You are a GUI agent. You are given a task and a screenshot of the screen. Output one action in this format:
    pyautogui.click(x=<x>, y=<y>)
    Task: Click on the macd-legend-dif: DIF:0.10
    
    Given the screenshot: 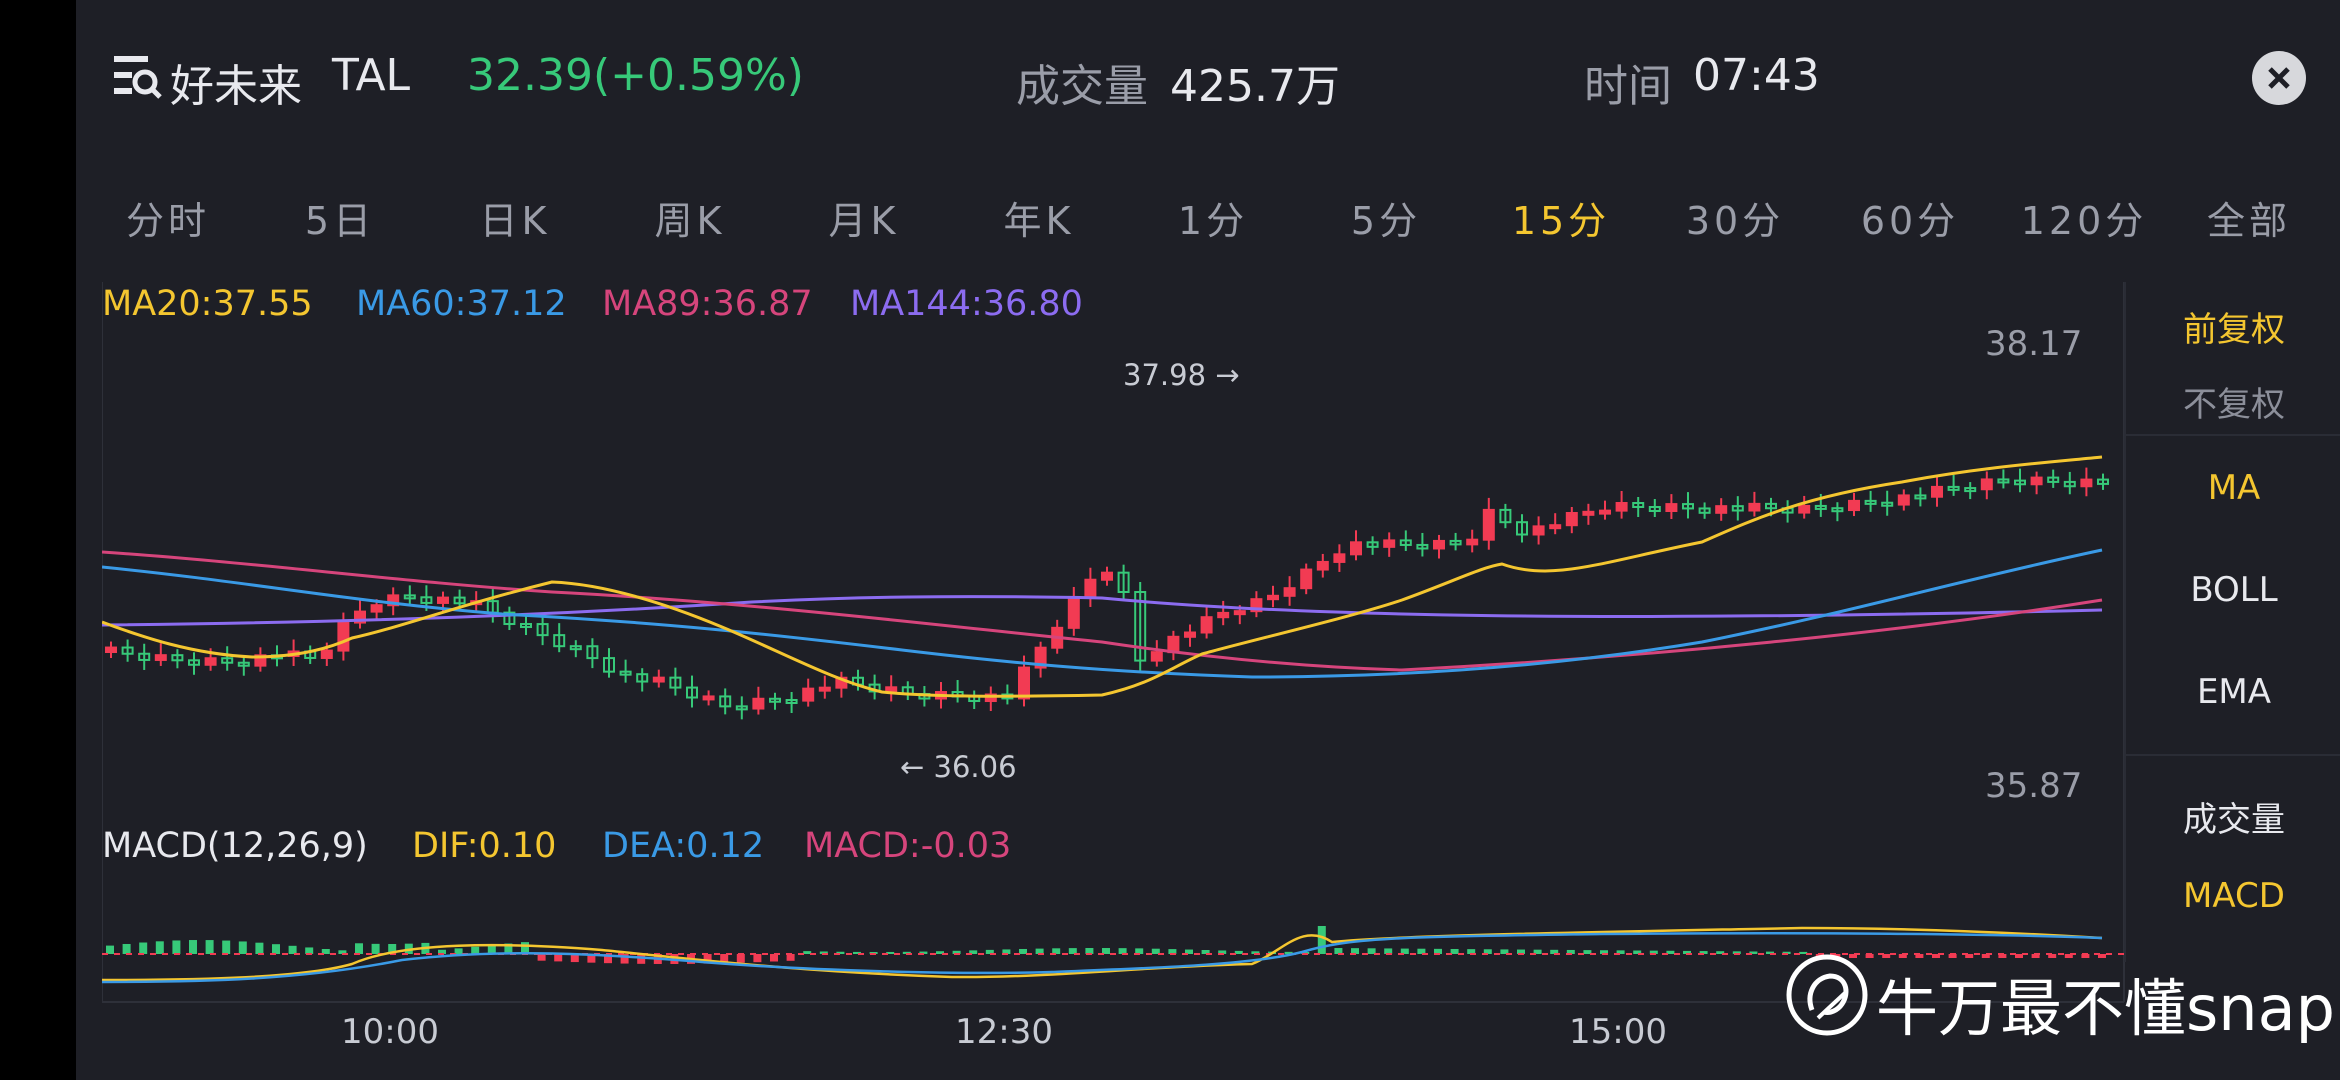 What is the action you would take?
    pyautogui.click(x=484, y=846)
    